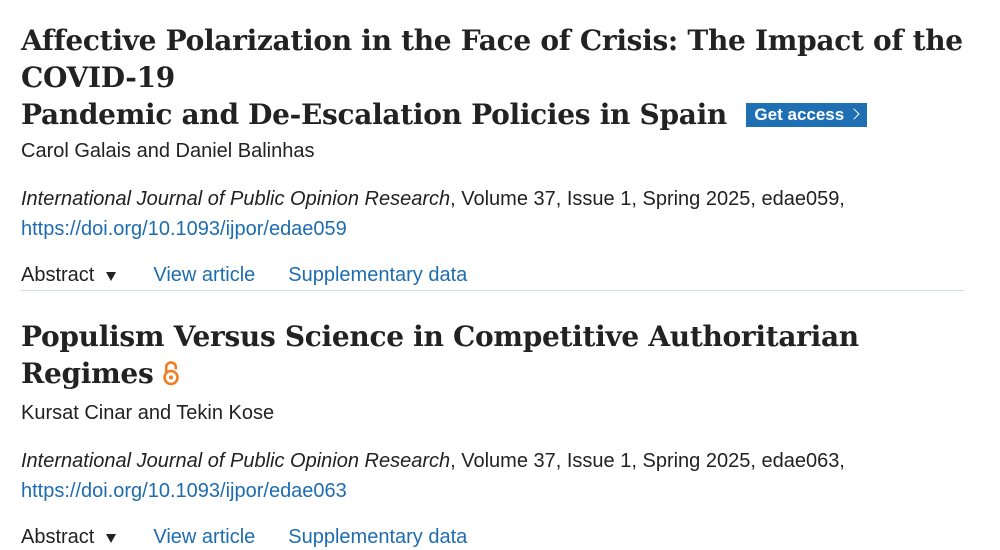 The width and height of the screenshot is (1000, 550). Describe the element at coordinates (184, 229) in the screenshot. I see `doi-link: https://doi.org/10.1093/ijpor/edae059` at that location.